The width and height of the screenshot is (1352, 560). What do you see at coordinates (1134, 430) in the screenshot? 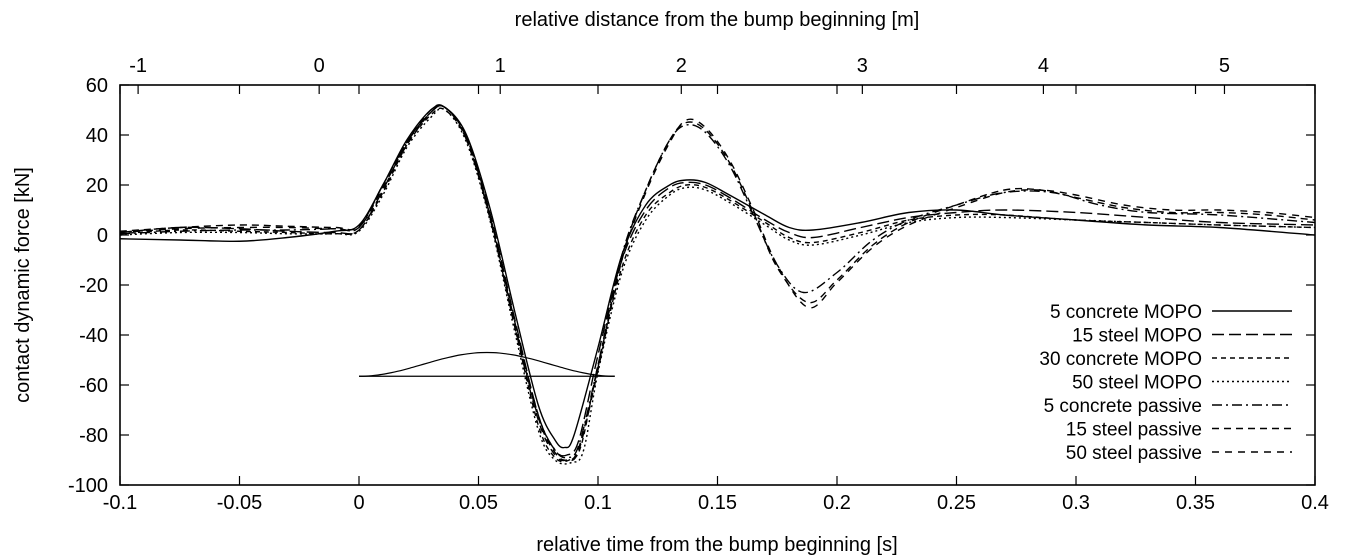
I see `legend-label: 15 steel passive` at bounding box center [1134, 430].